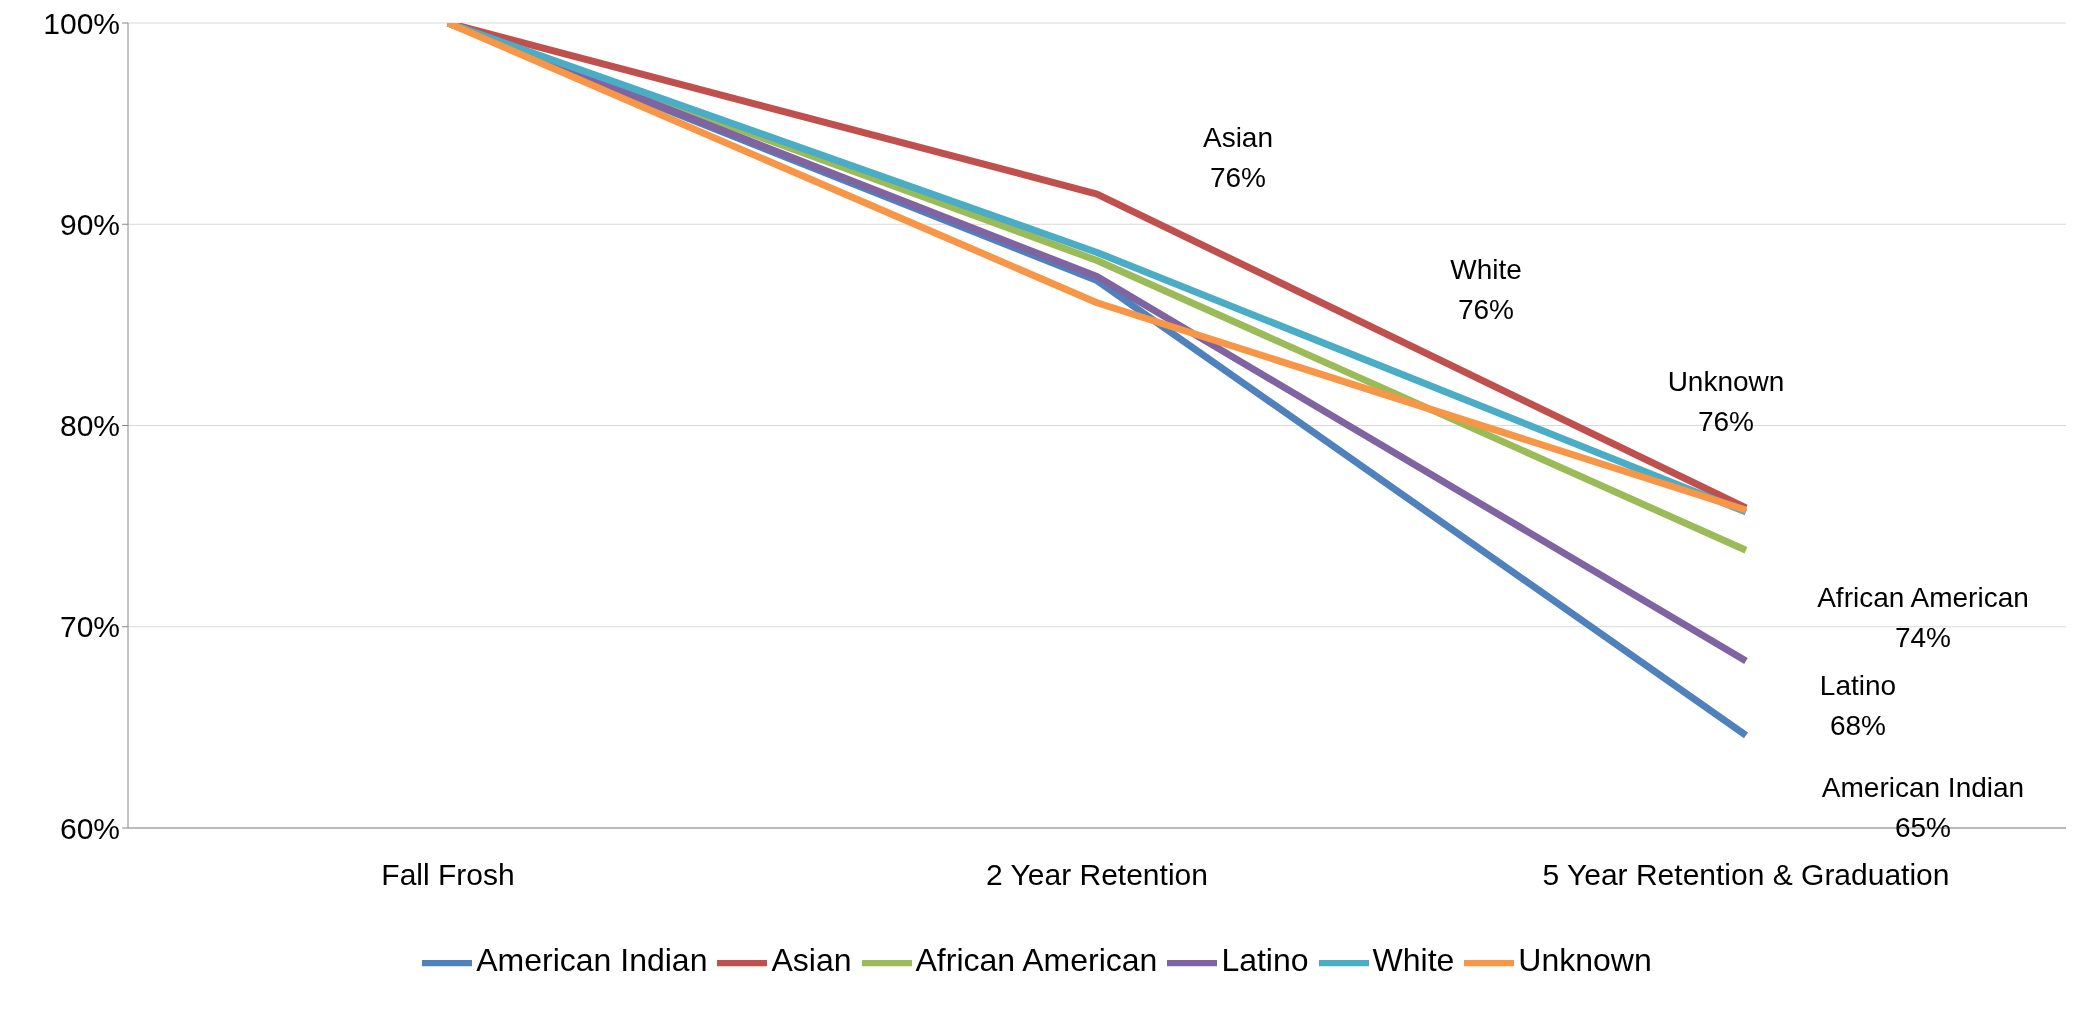  Describe the element at coordinates (1097, 875) in the screenshot. I see `x-tick-label: 2 Year Retention` at that location.